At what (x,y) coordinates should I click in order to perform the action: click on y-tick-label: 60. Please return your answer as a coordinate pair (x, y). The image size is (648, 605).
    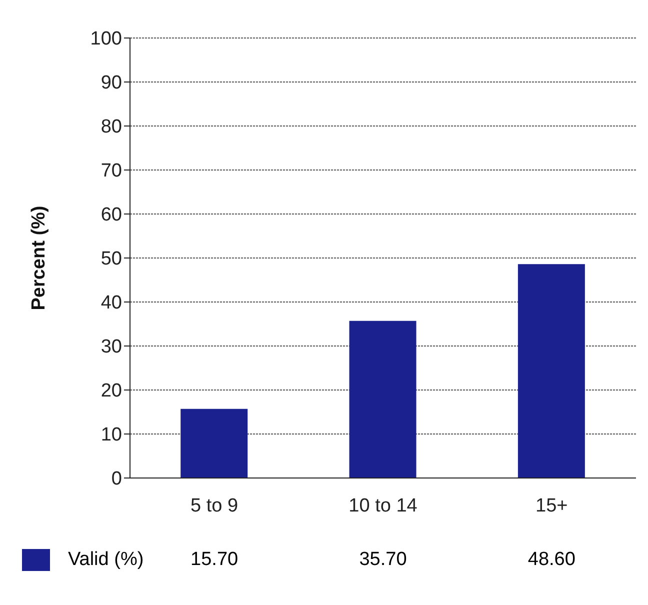
    Looking at the image, I should click on (111, 215).